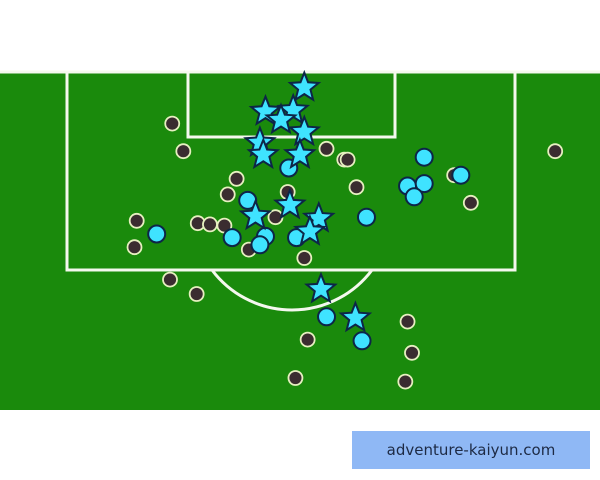  What do you see at coordinates (292, 290) in the screenshot?
I see `penalty-arc` at bounding box center [292, 290].